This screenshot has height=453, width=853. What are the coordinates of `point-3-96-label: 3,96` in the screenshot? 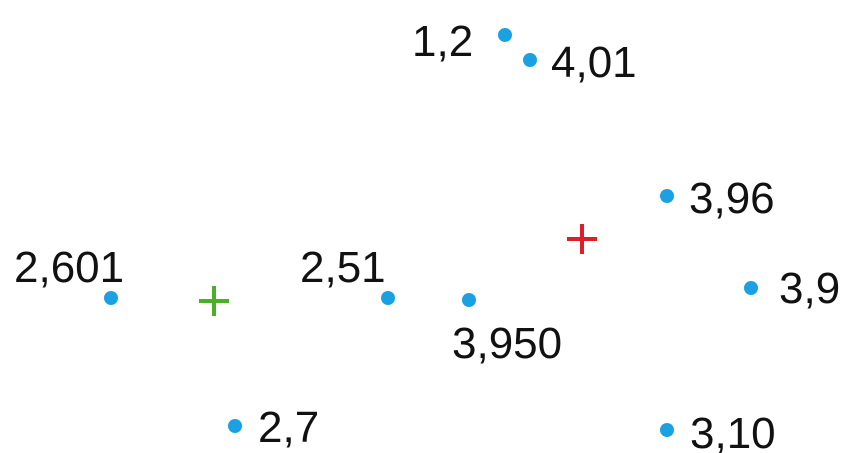 It's located at (732, 198).